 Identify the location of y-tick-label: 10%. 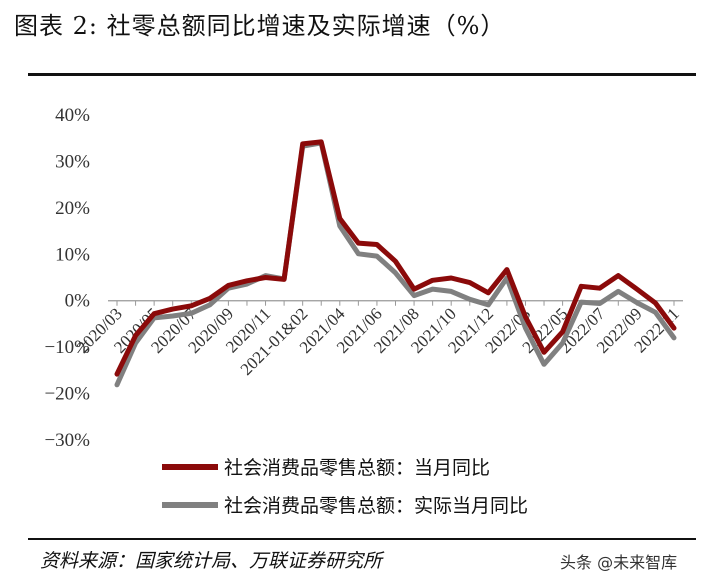
(72, 254).